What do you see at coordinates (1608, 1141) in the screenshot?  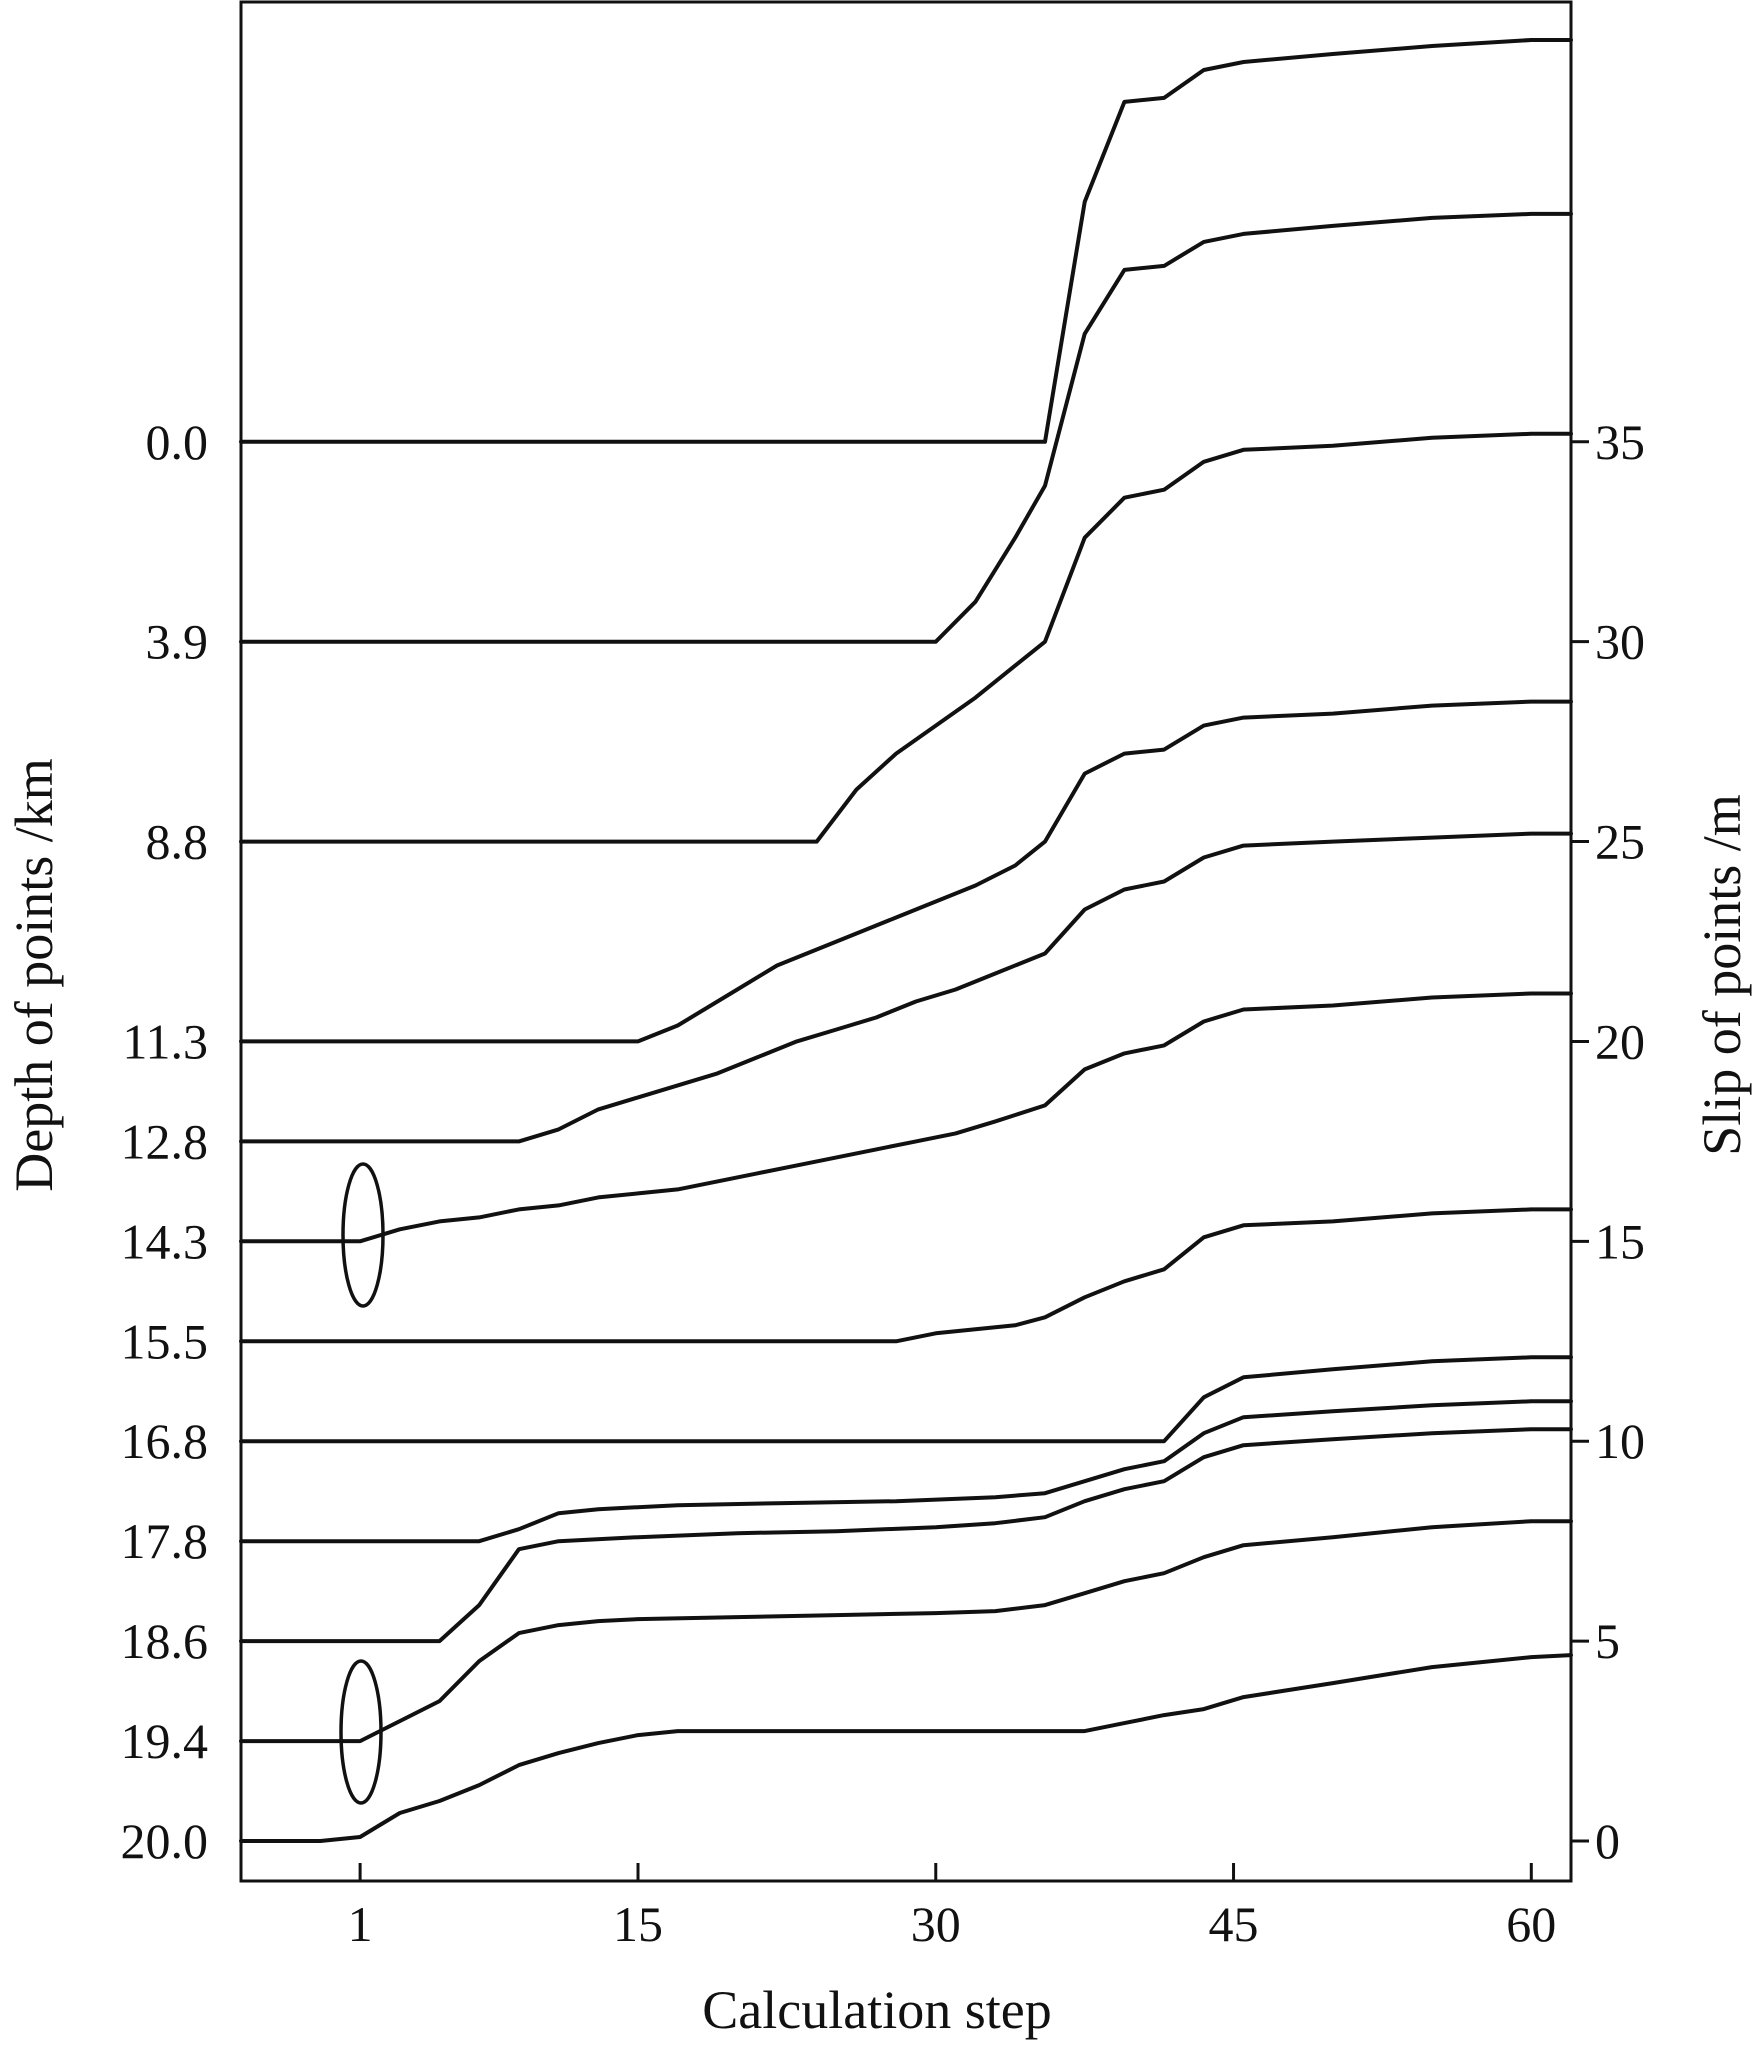 I see `slip-axis-ticks: 35 30 25 20 15 10 5 0` at bounding box center [1608, 1141].